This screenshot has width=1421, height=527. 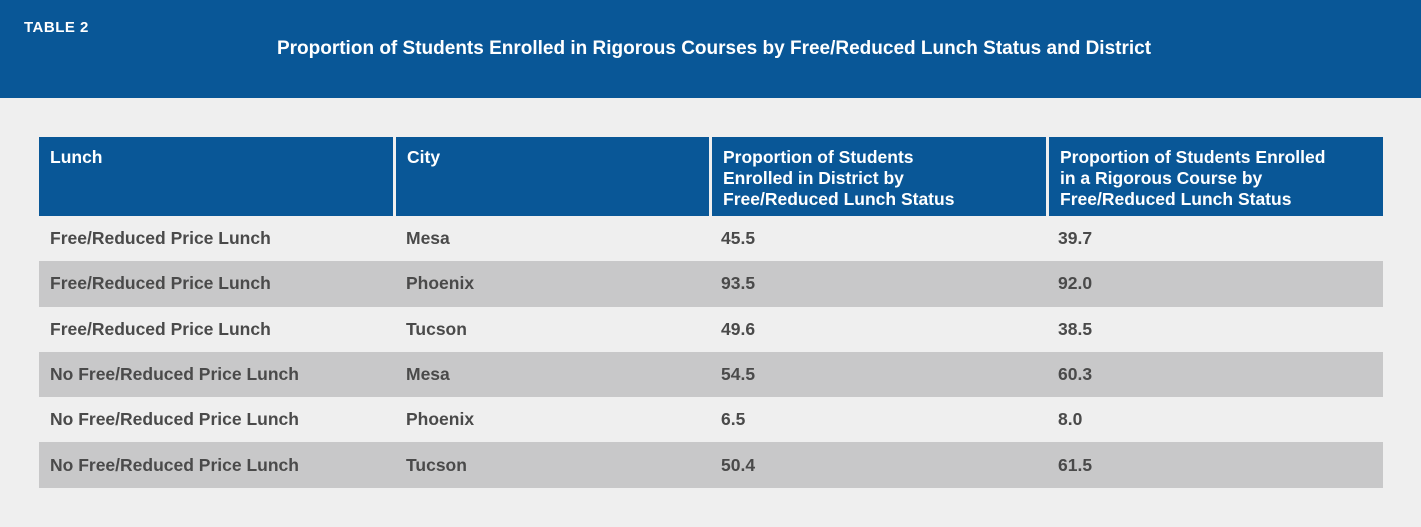 I want to click on column-header-city: City, so click(x=552, y=176).